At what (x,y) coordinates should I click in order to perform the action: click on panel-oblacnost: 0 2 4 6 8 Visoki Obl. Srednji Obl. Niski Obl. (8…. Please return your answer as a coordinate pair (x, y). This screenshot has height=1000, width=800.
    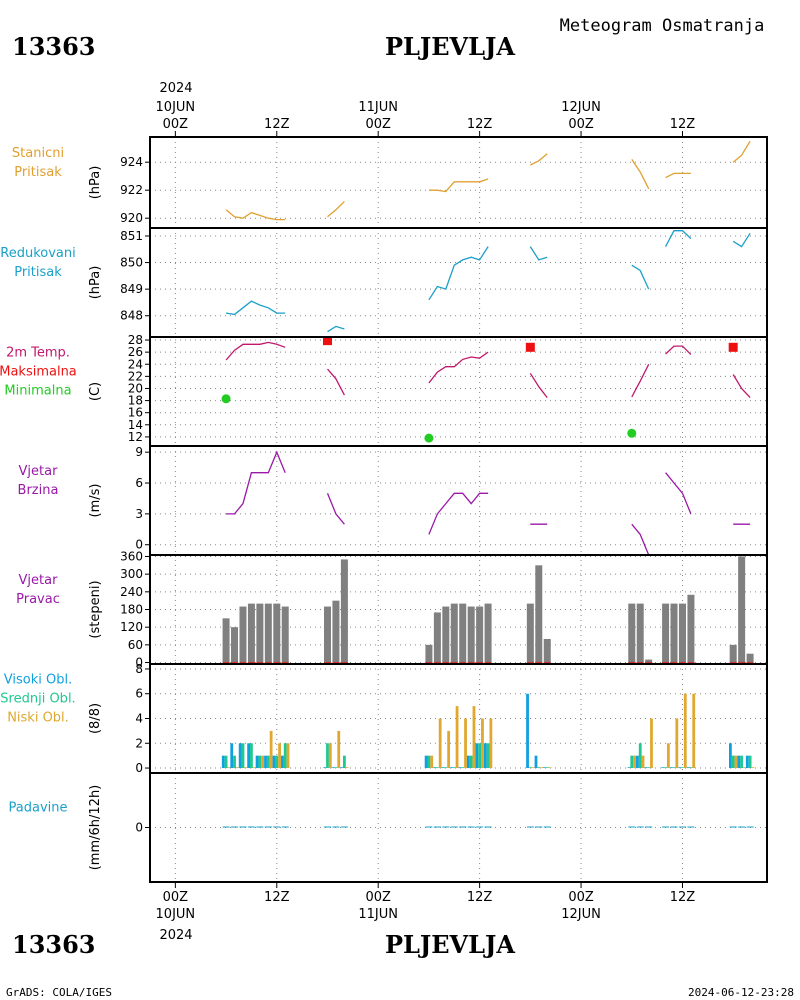
    Looking at the image, I should click on (384, 718).